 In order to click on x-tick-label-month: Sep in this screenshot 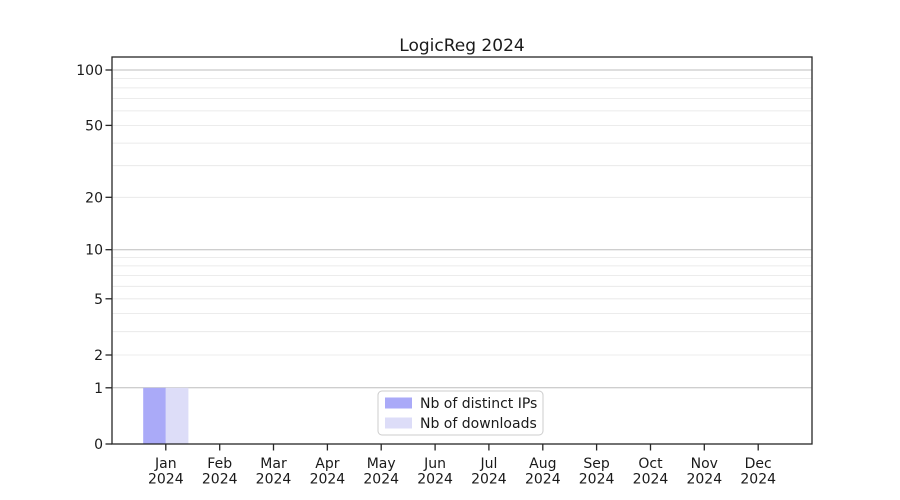, I will do `click(596, 464)`.